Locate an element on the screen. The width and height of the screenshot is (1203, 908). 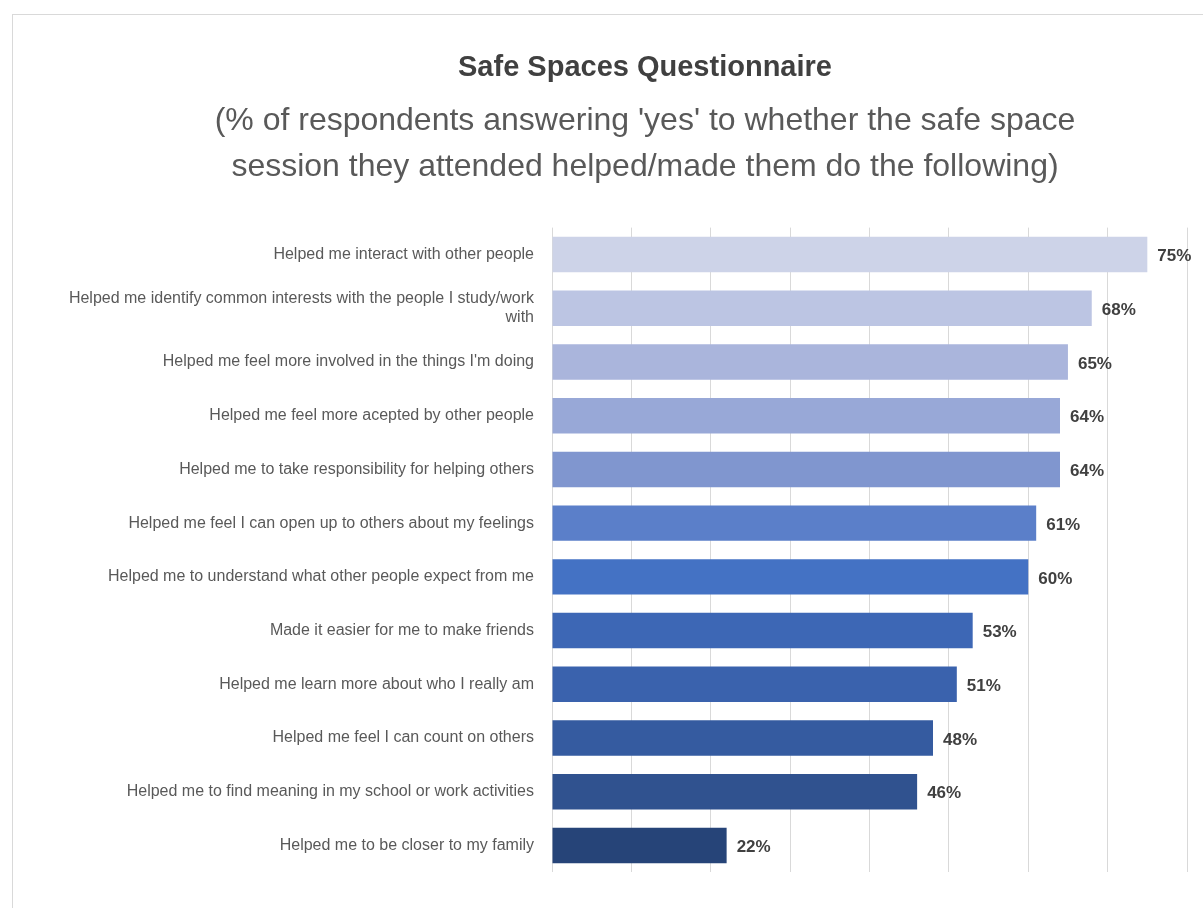
y-tick-label: Helped me feel more involved in the things I'm doing is located at coordinates (348, 361).